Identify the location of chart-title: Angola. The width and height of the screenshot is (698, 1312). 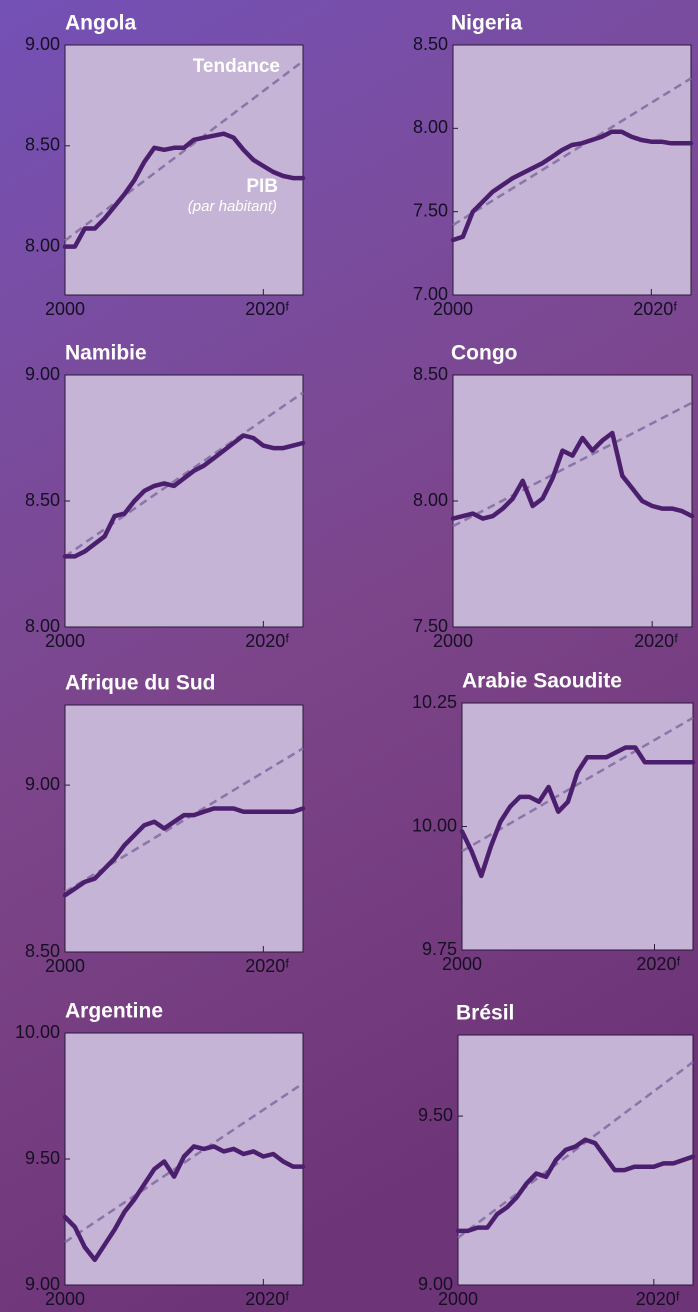
(100, 23).